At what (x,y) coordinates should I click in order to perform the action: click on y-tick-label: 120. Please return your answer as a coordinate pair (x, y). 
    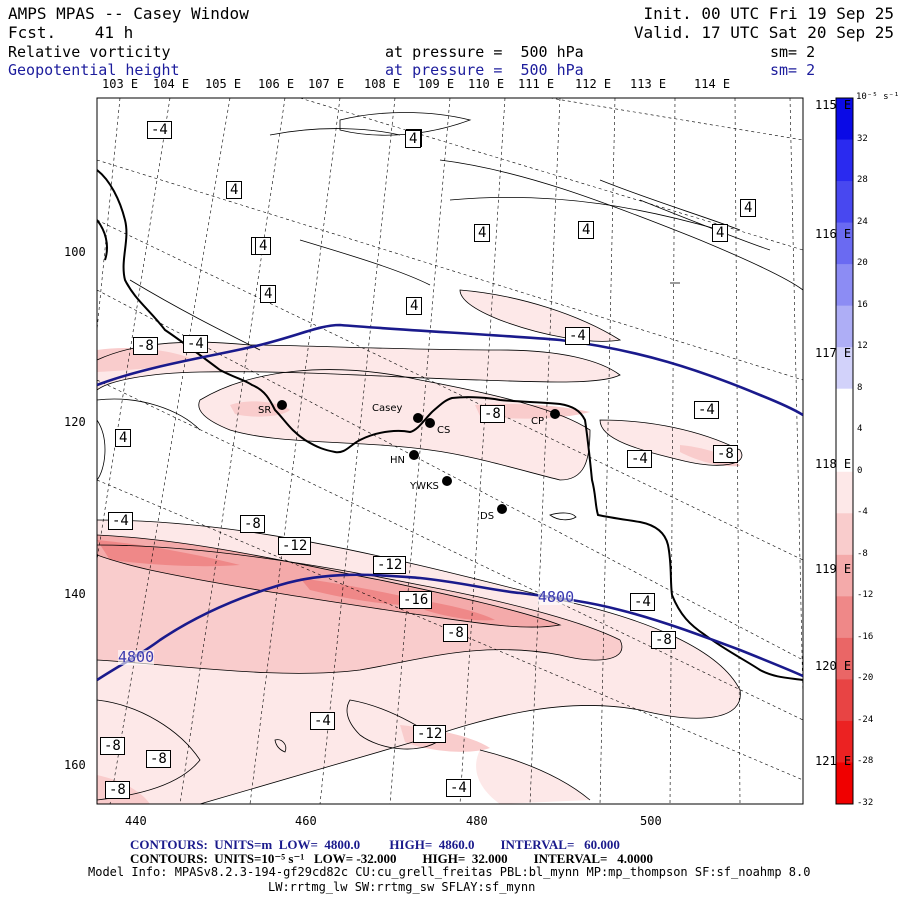
    Looking at the image, I should click on (75, 422).